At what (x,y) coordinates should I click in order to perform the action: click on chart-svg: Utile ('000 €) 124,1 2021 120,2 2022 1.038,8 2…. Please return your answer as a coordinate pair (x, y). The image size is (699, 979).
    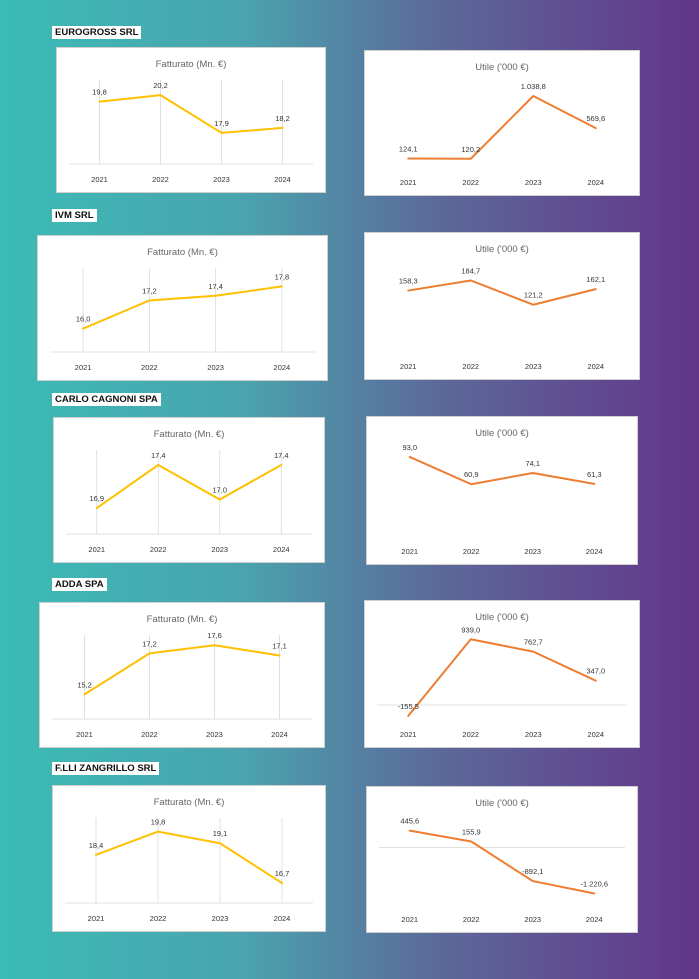
    Looking at the image, I should click on (502, 124).